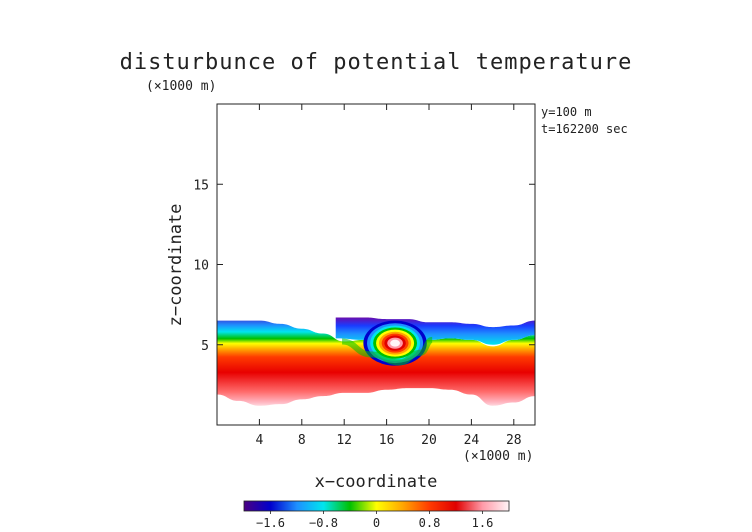 The height and width of the screenshot is (532, 752). Describe the element at coordinates (181, 86) in the screenshot. I see `z-axis-unit: (×1000 m)` at that location.